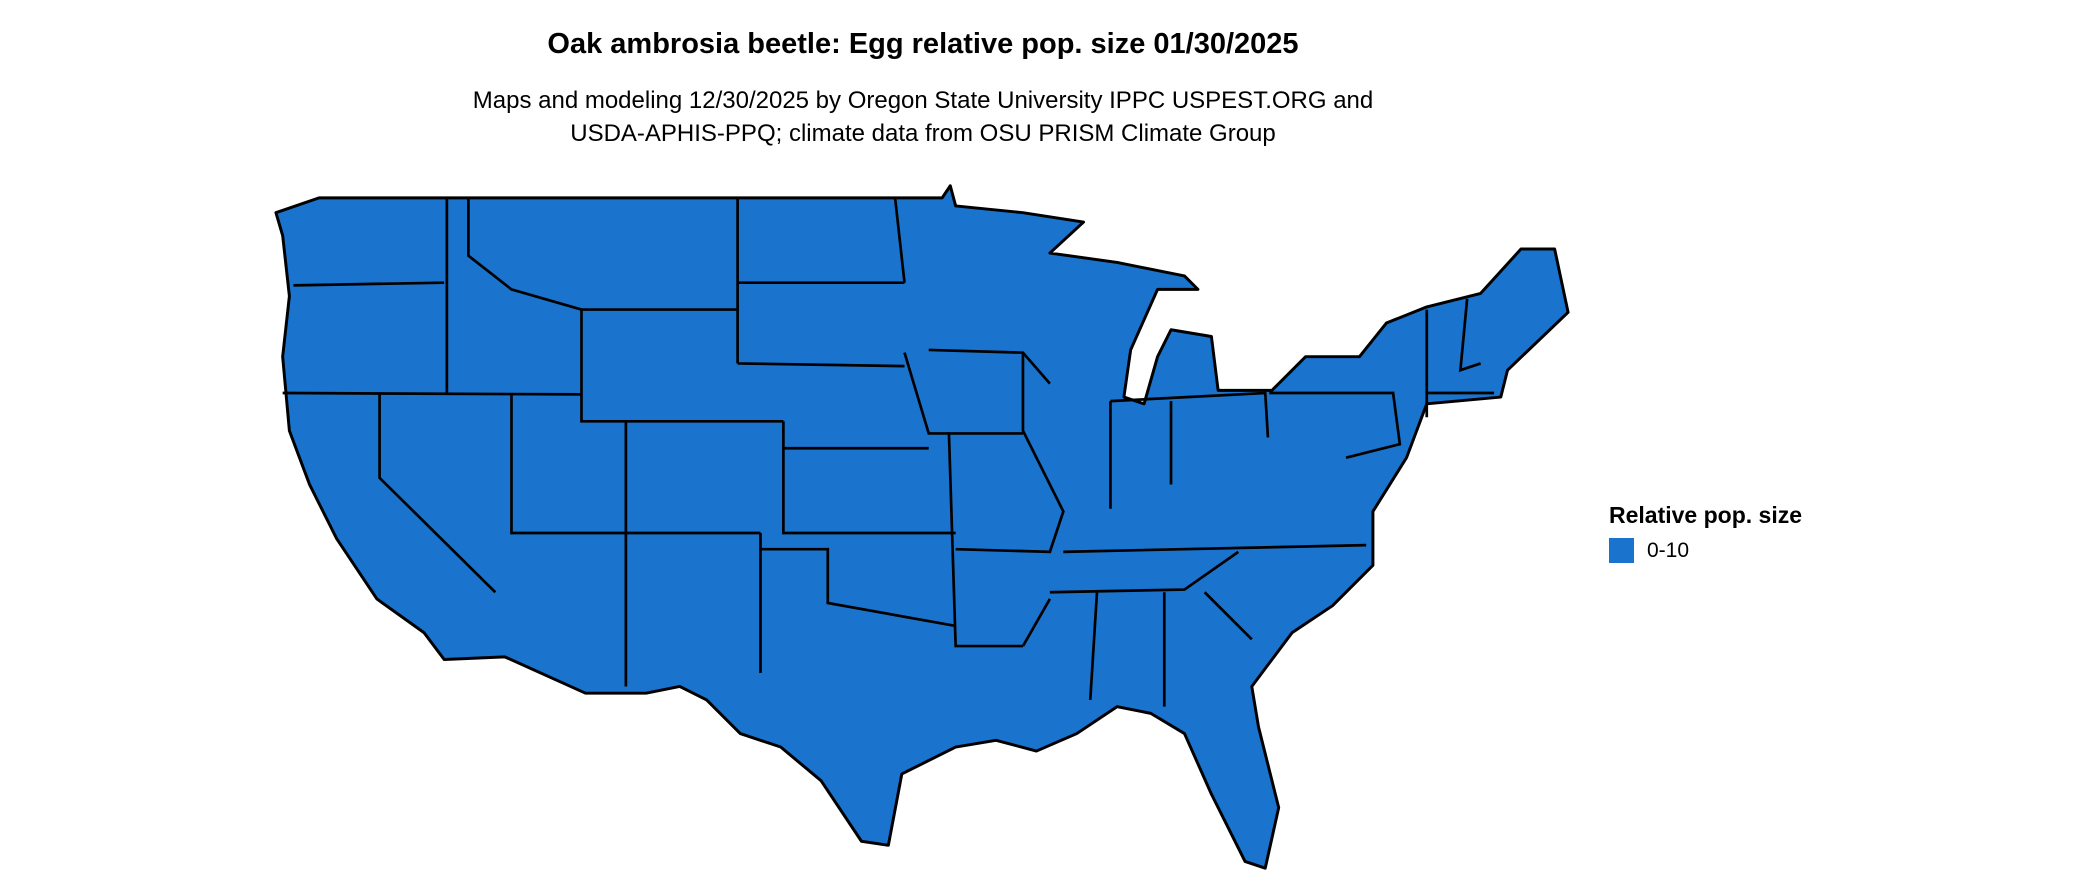 The height and width of the screenshot is (892, 2100). What do you see at coordinates (1705, 550) in the screenshot?
I see `legend-item: 0-10` at bounding box center [1705, 550].